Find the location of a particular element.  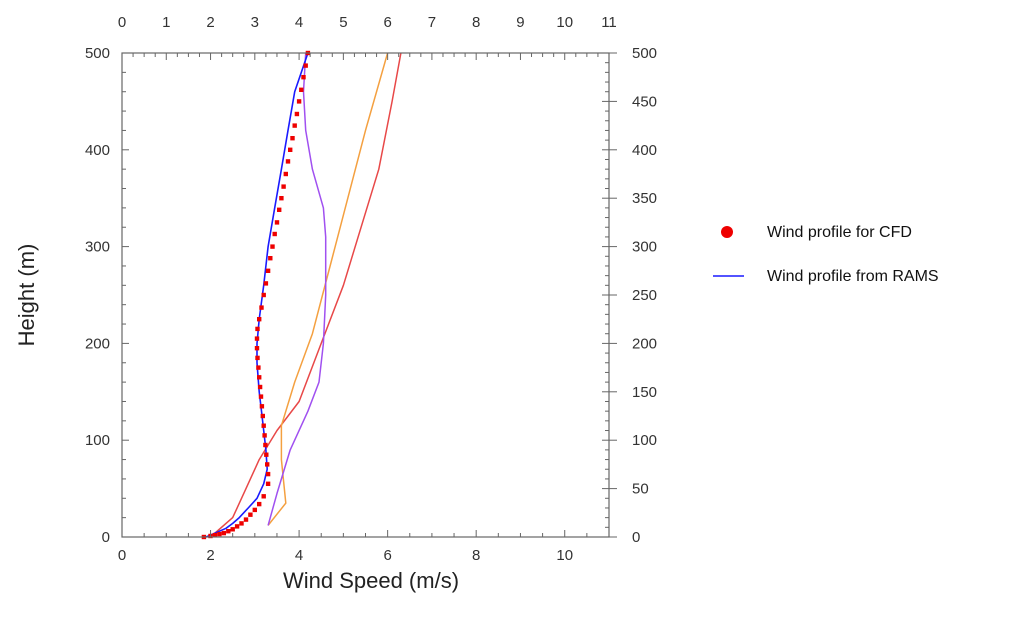

left-y-tick-label: 200 is located at coordinates (97, 343).